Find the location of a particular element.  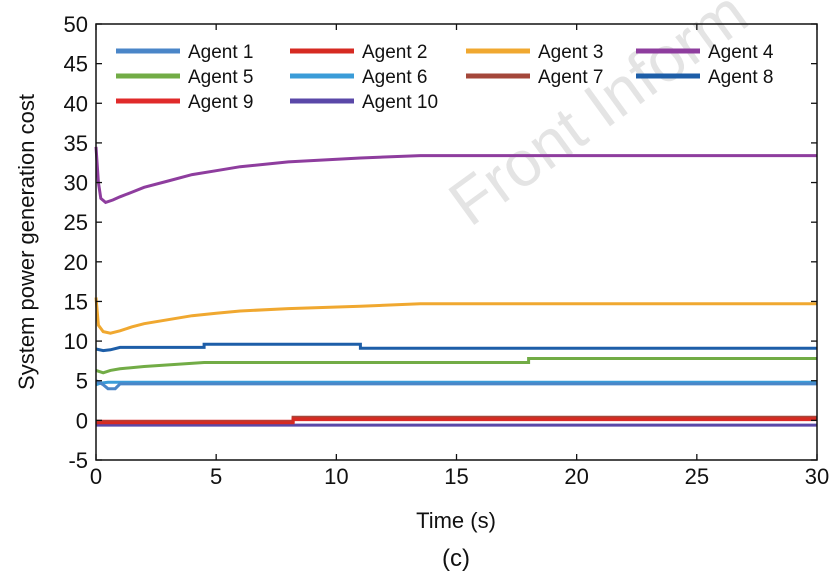

y-tick-label: 25 is located at coordinates (76, 222).